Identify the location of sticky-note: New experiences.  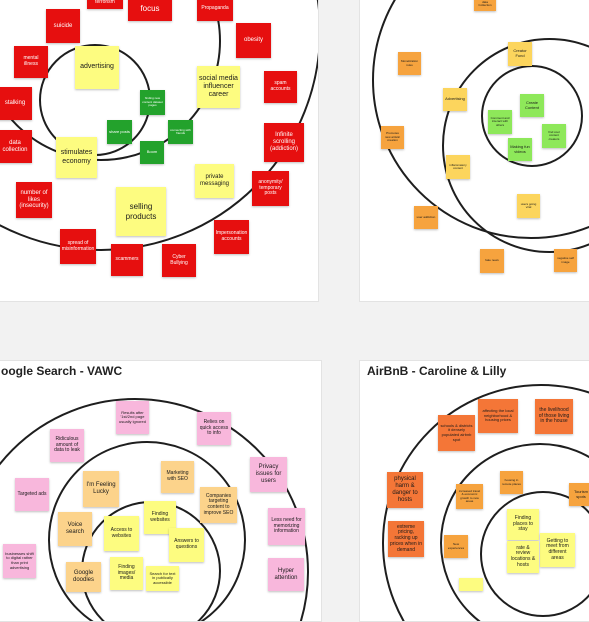
(456, 546).